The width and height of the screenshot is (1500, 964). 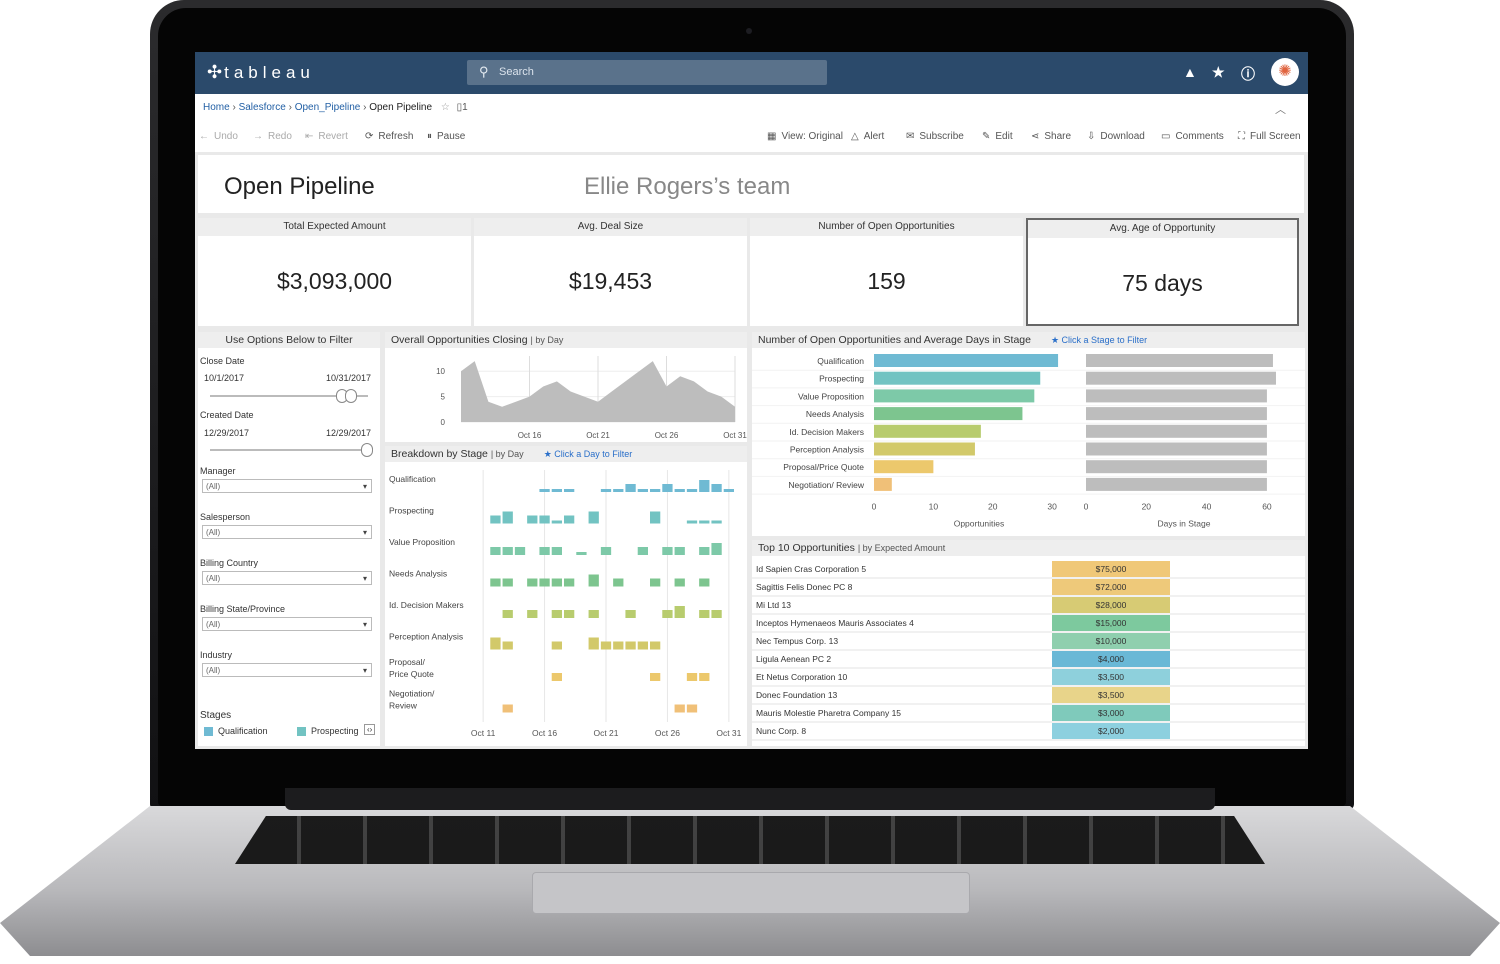 What do you see at coordinates (301, 732) in the screenshot?
I see `legend-swatch` at bounding box center [301, 732].